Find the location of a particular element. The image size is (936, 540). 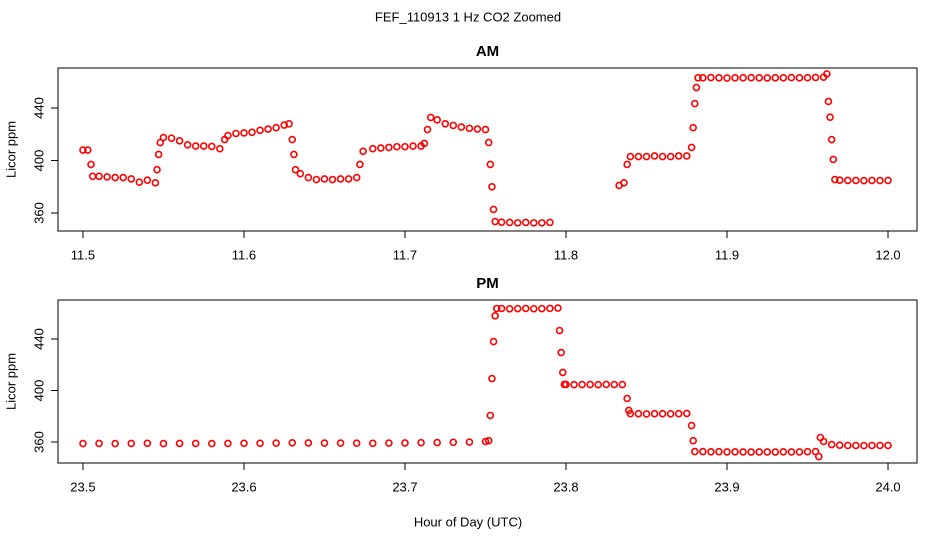

x-axis-label: Hour of Day (UTC) is located at coordinates (468, 521).